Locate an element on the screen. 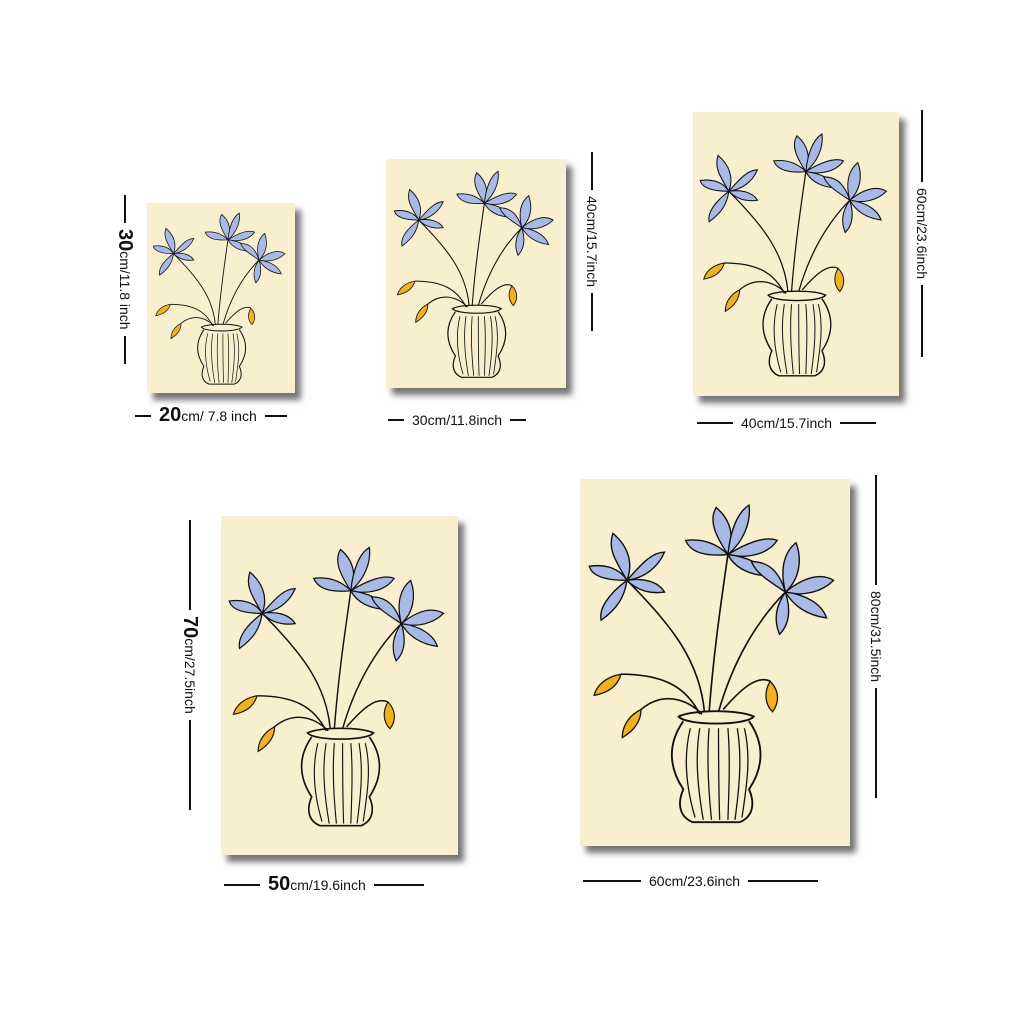 The image size is (1024, 1024). height-label-40cm: 40cm/15.7inch is located at coordinates (592, 272).